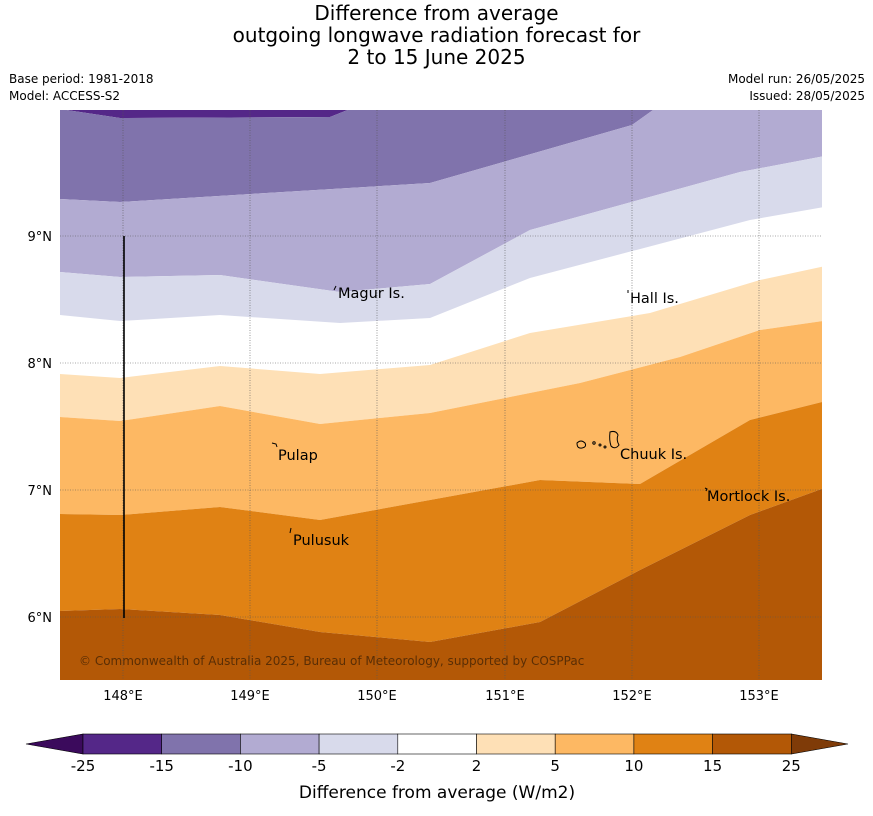 This screenshot has height=816, width=873. What do you see at coordinates (298, 456) in the screenshot?
I see `place-label-pulap: Pulap` at bounding box center [298, 456].